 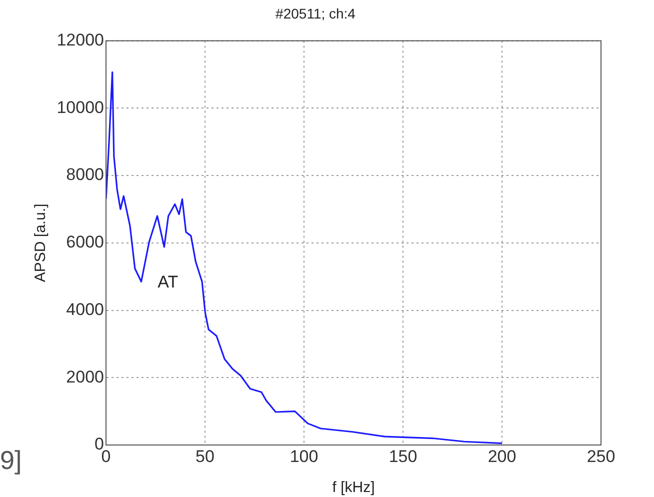 What do you see at coordinates (85, 174) in the screenshot?
I see `y-tick-label: 8000` at bounding box center [85, 174].